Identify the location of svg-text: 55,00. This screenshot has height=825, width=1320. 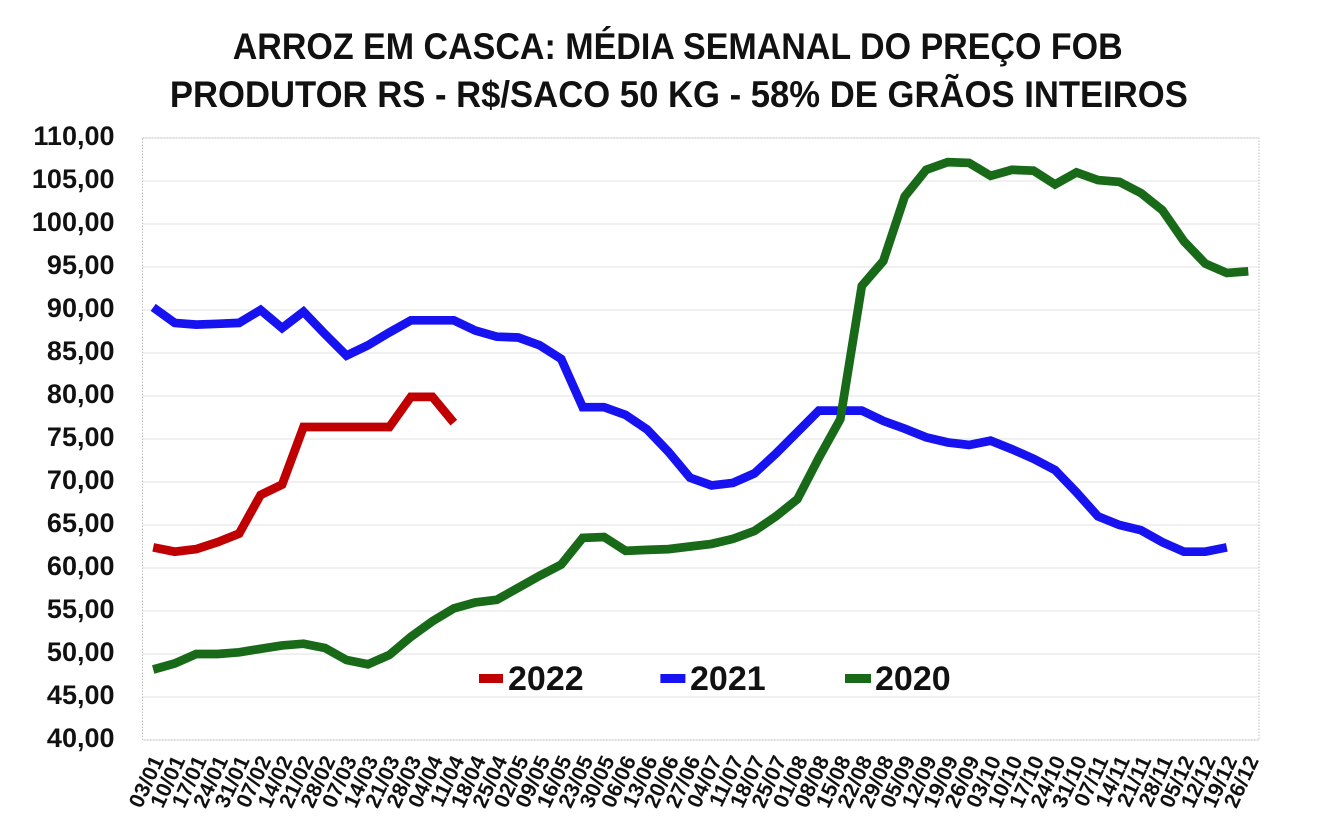
(81, 609).